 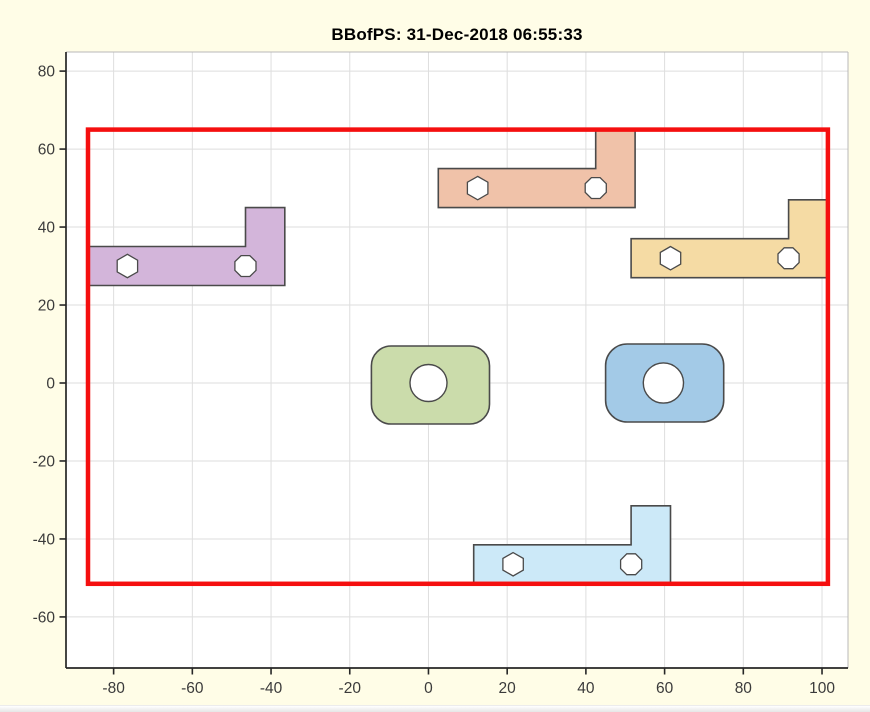 I want to click on window-bottom-strip, so click(x=435, y=708).